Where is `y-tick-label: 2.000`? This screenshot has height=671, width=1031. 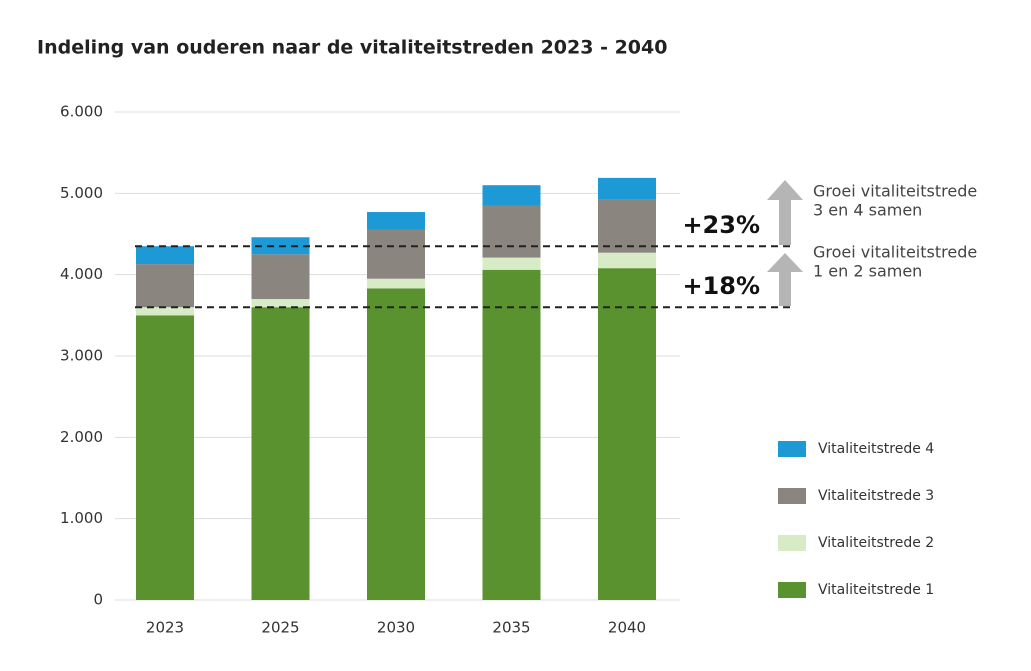 y-tick-label: 2.000 is located at coordinates (81, 437).